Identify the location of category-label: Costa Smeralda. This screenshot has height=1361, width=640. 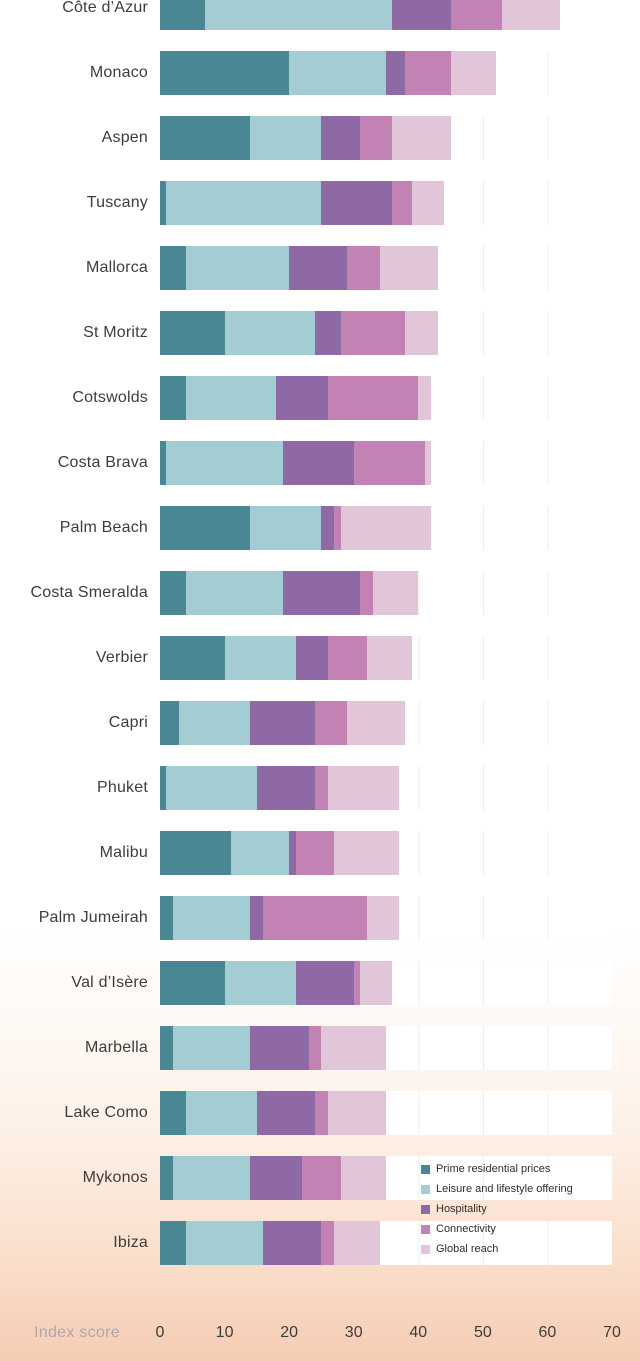
(89, 592).